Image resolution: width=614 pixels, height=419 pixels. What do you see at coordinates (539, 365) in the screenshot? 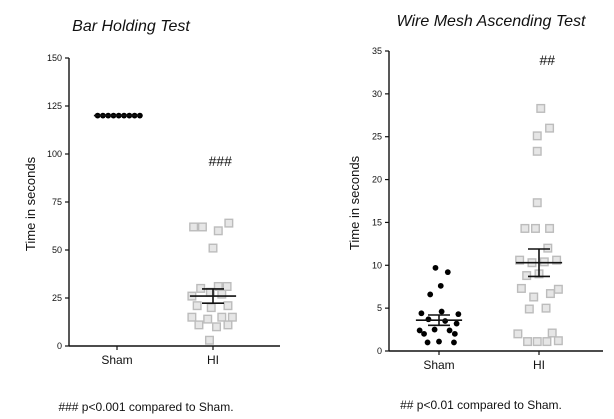
I see `wire-mesh-x-tick-label: HI` at bounding box center [539, 365].